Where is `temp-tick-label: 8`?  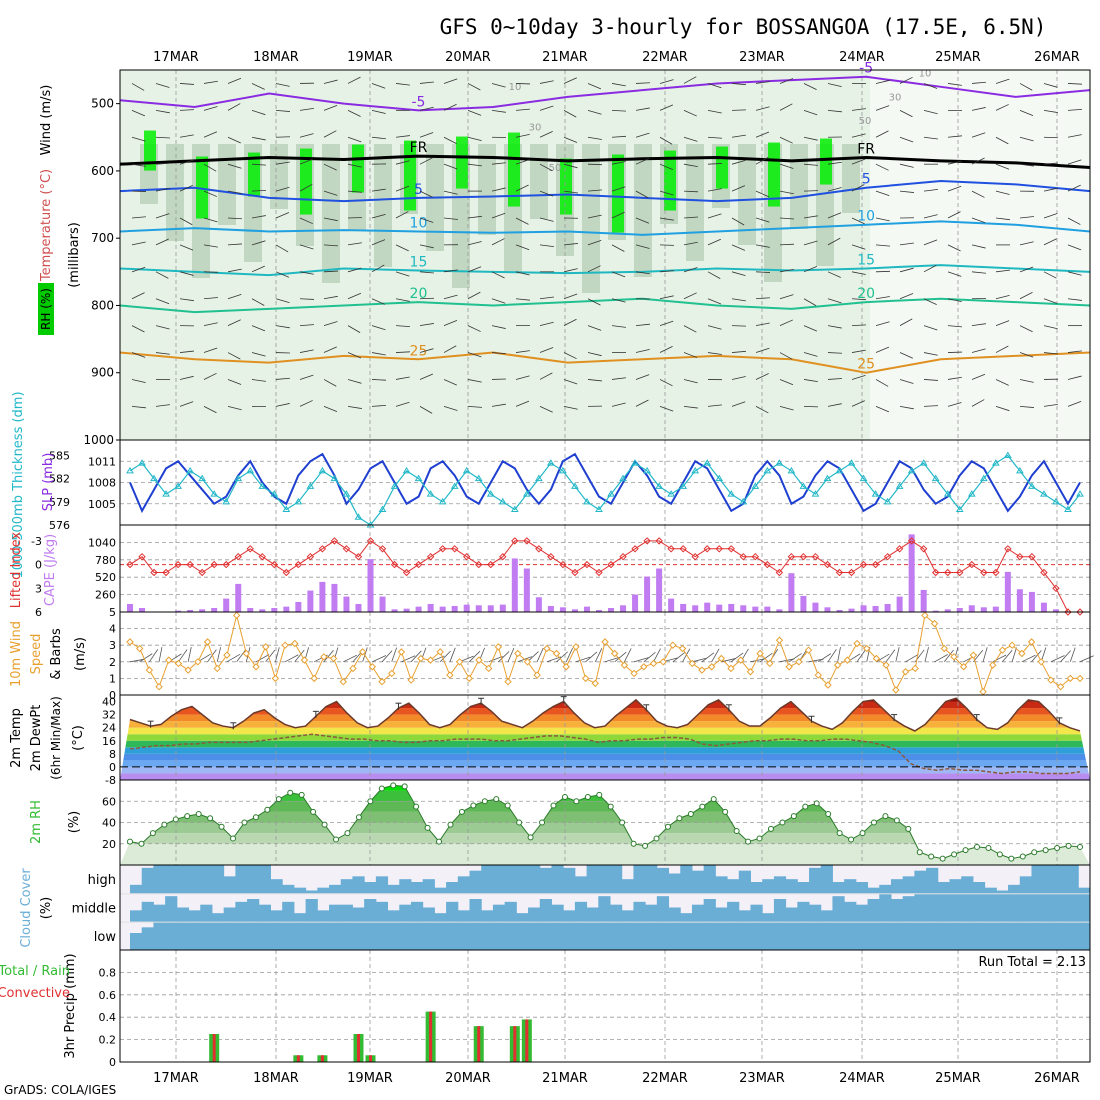
temp-tick-label: 8 is located at coordinates (112, 754).